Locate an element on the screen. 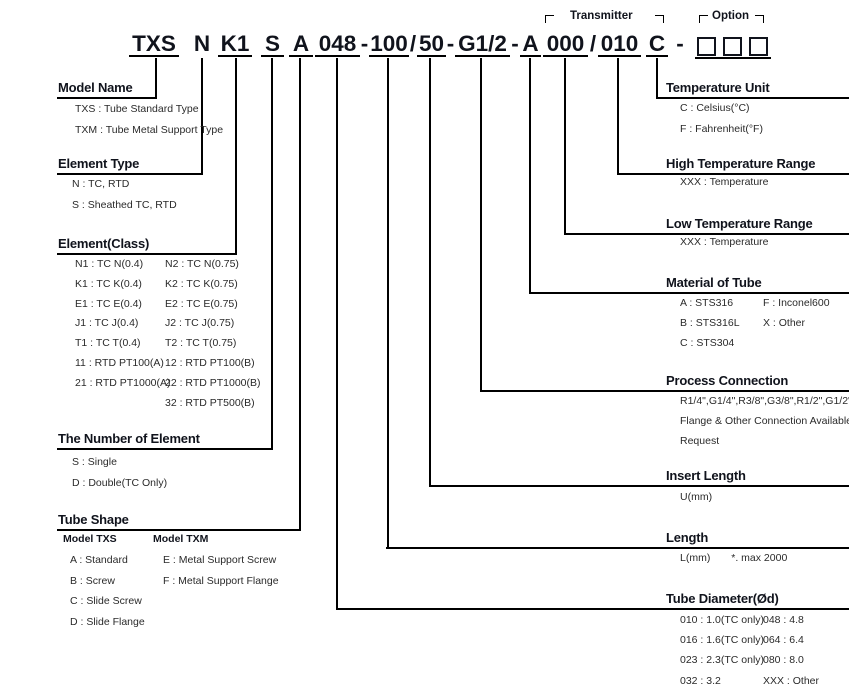 Image resolution: width=849 pixels, height=700 pixels. section-title-temperature-unit: Temperature Unit is located at coordinates (718, 87).